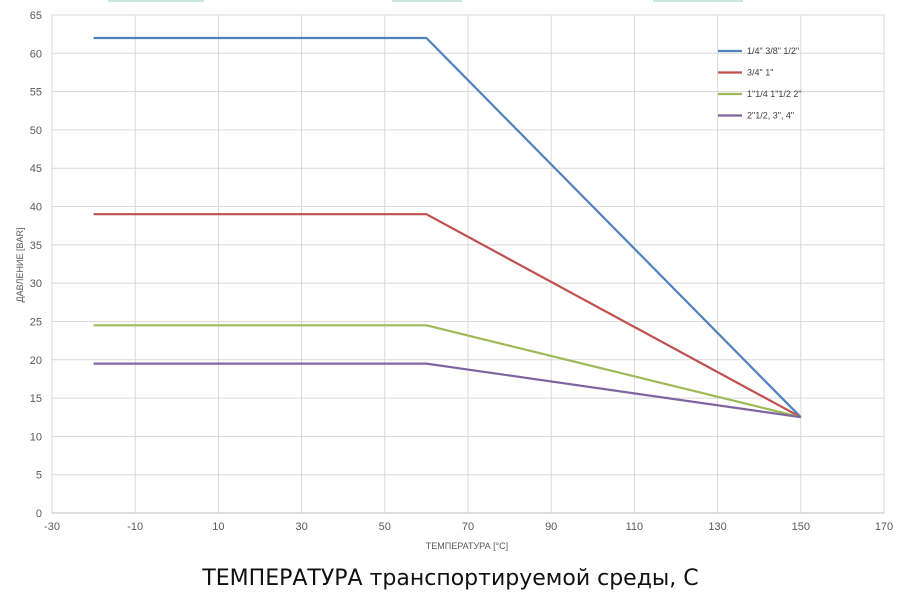 The width and height of the screenshot is (901, 614). What do you see at coordinates (551, 527) in the screenshot?
I see `x-tick-label: 90` at bounding box center [551, 527].